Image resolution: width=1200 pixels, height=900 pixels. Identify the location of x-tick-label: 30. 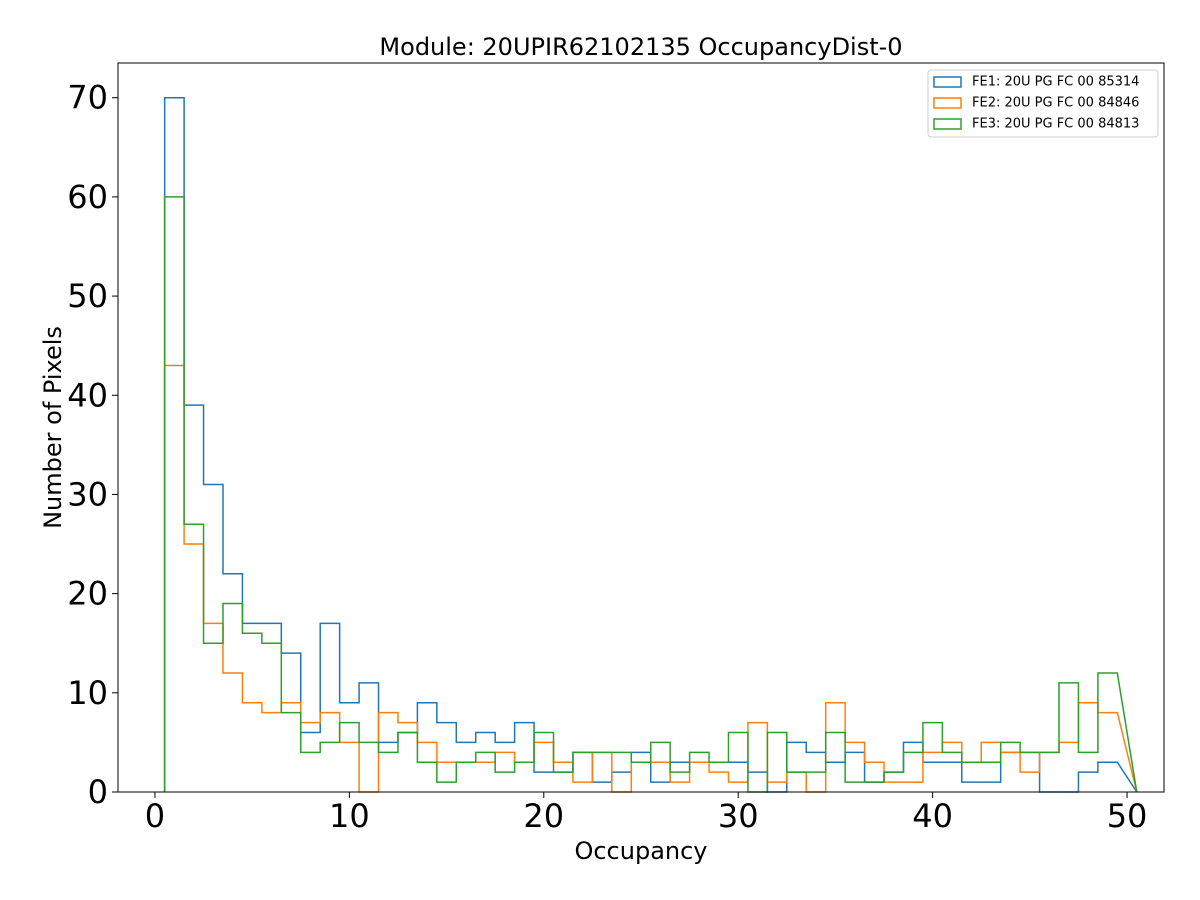
(738, 816).